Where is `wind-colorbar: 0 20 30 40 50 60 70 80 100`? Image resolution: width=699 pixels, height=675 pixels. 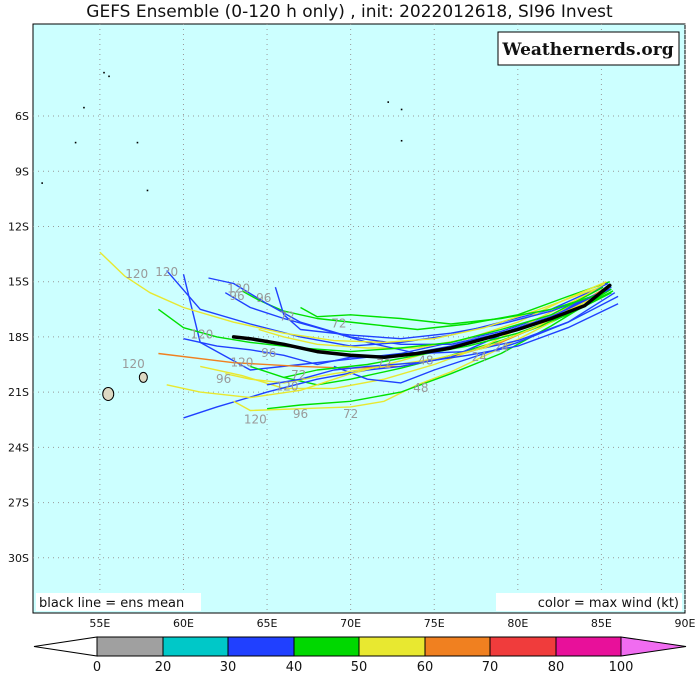
wind-colorbar: 0 20 30 40 50 60 70 80 100 is located at coordinates (360, 655).